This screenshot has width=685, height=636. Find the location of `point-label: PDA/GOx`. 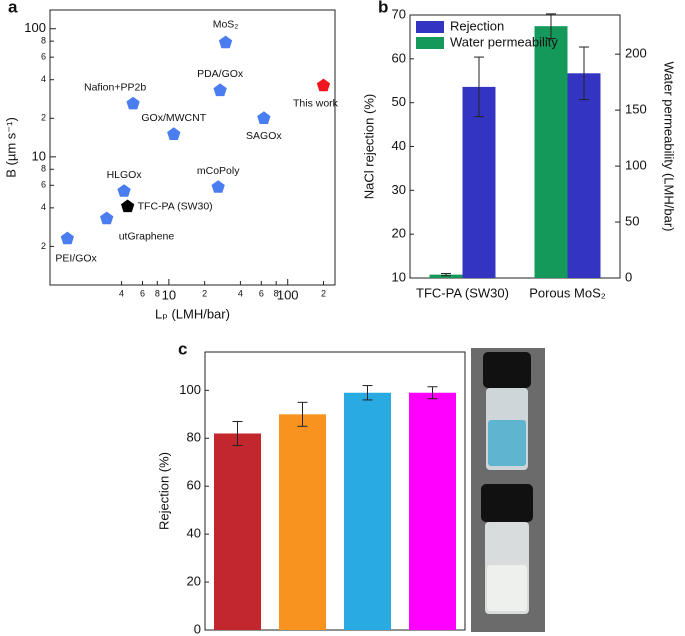

point-label: PDA/GOx is located at coordinates (220, 74).